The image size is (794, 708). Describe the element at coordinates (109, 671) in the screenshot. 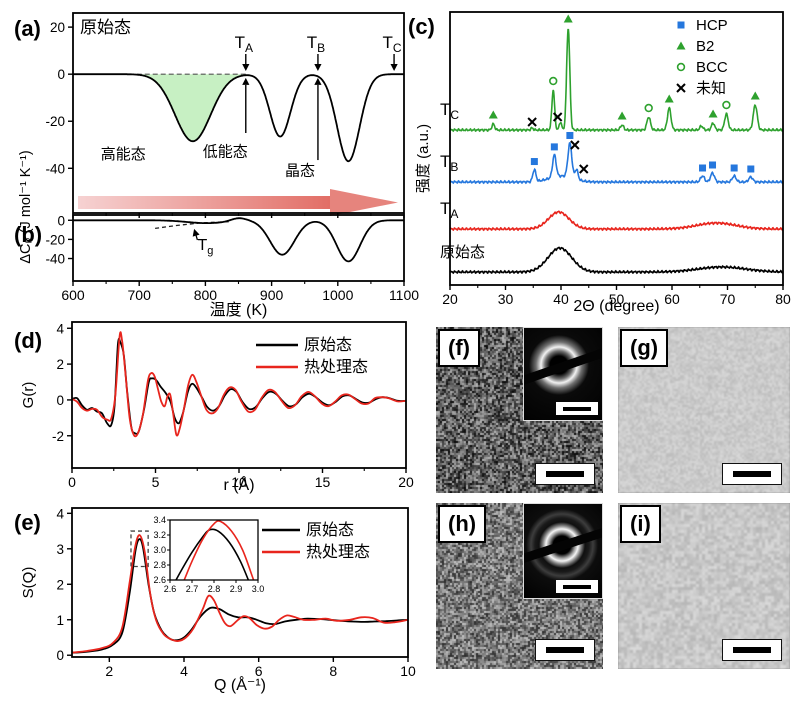

I see `x-tick-label: 2` at that location.